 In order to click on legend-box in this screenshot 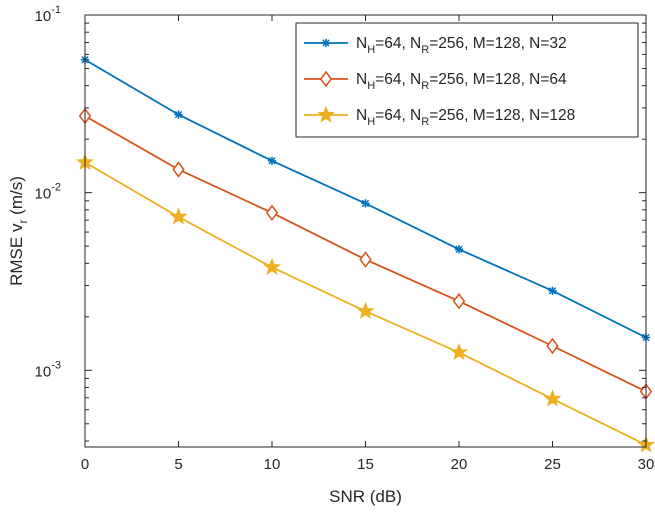, I will do `click(467, 80)`.